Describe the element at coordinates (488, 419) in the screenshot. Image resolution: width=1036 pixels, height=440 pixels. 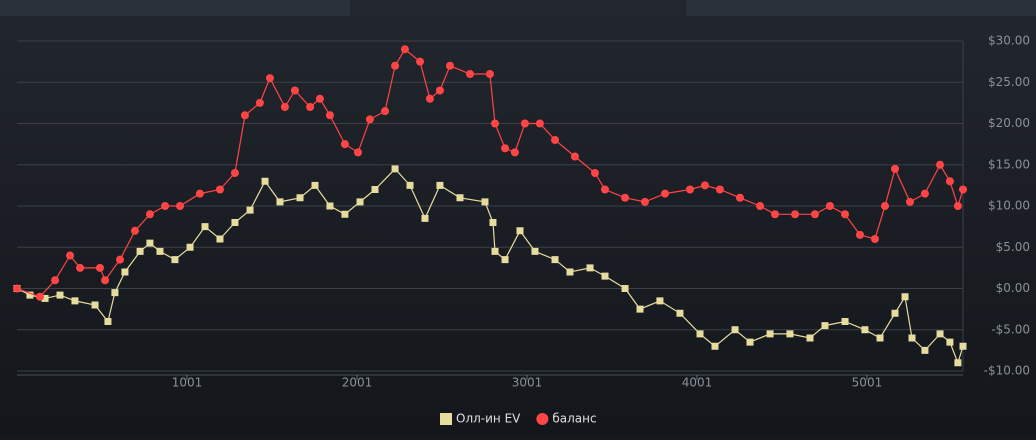
I see `legend-label: Олл-ин EV` at that location.